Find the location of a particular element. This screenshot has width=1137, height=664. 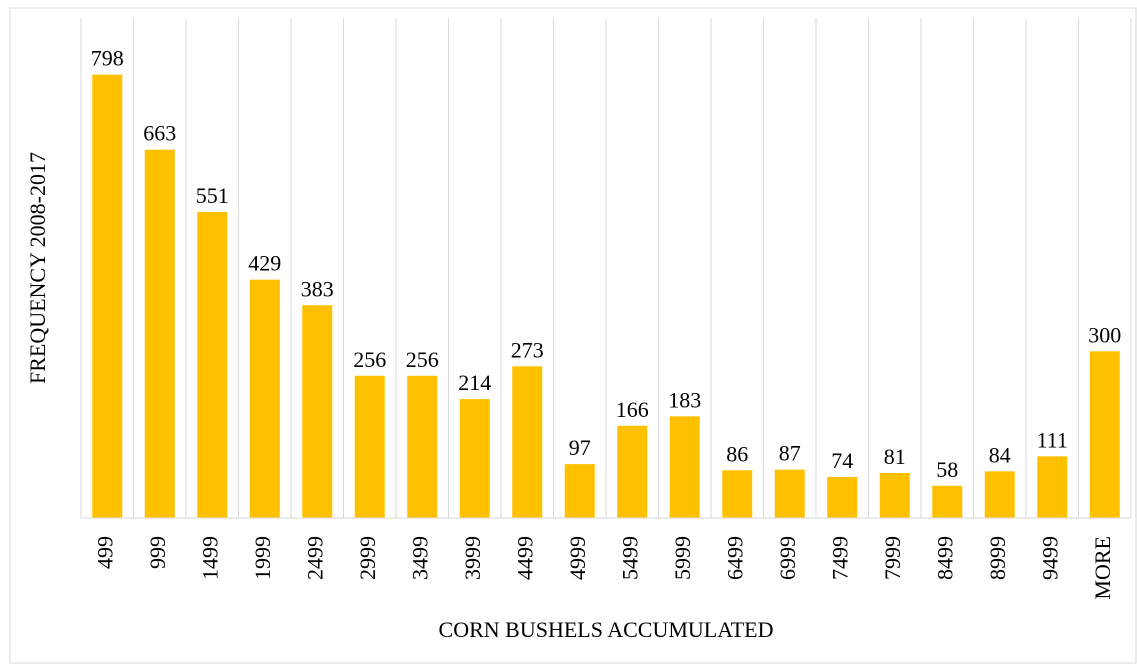

data-label: 273 is located at coordinates (527, 349).